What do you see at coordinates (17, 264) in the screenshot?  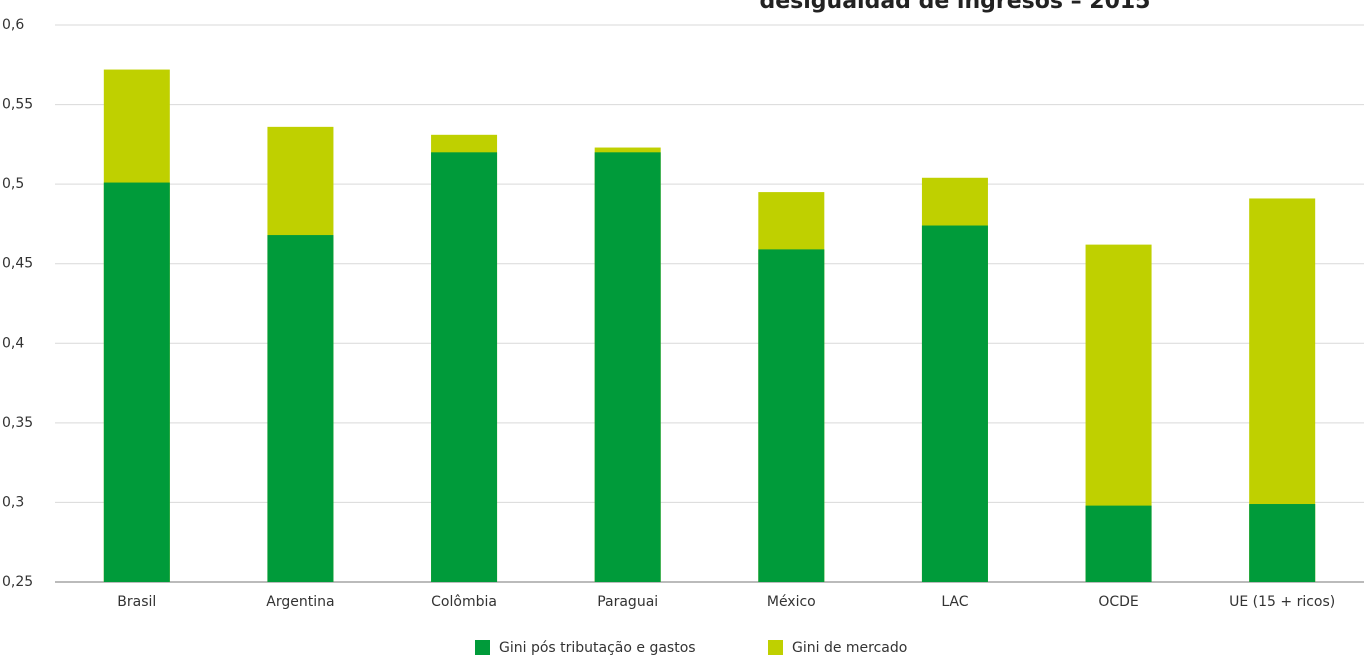 I see `y-tick-label: 0,45` at bounding box center [17, 264].